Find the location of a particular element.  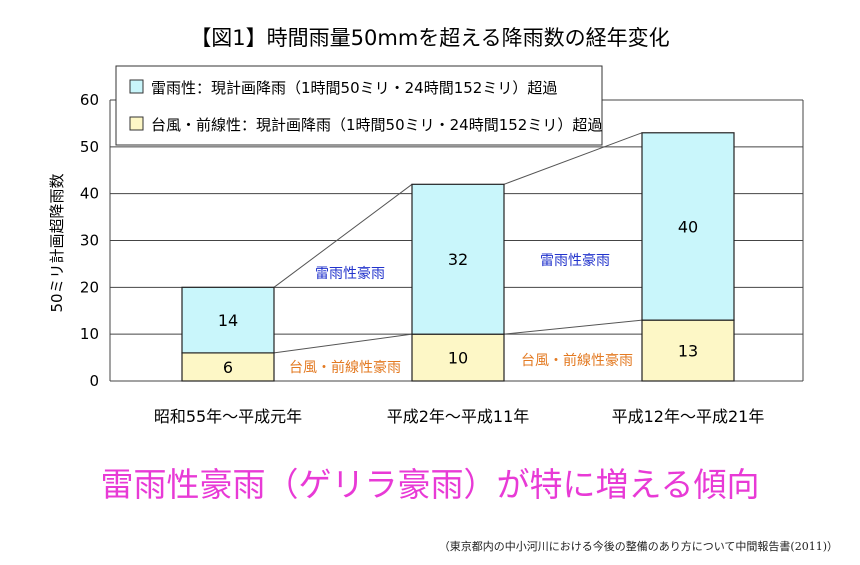

category-label: 平成12年～平成21年 is located at coordinates (688, 416).